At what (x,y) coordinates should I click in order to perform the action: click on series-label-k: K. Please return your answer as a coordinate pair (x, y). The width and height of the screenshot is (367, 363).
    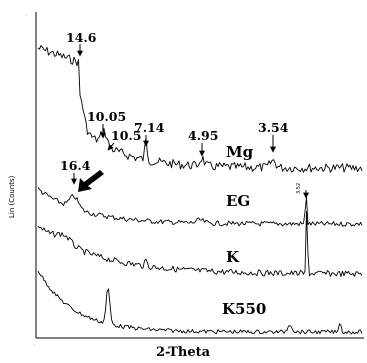
    Looking at the image, I should click on (233, 257).